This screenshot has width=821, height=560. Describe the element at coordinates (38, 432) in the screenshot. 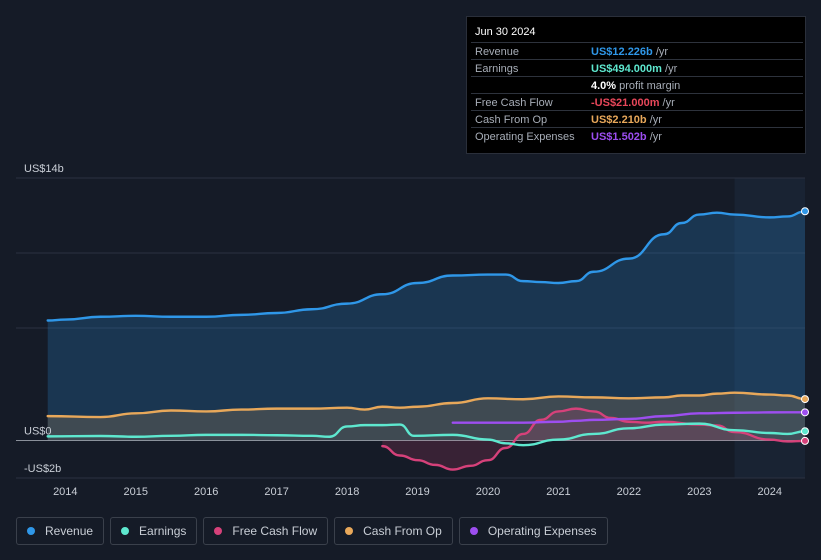

I see `y-tick-label: US$0` at that location.